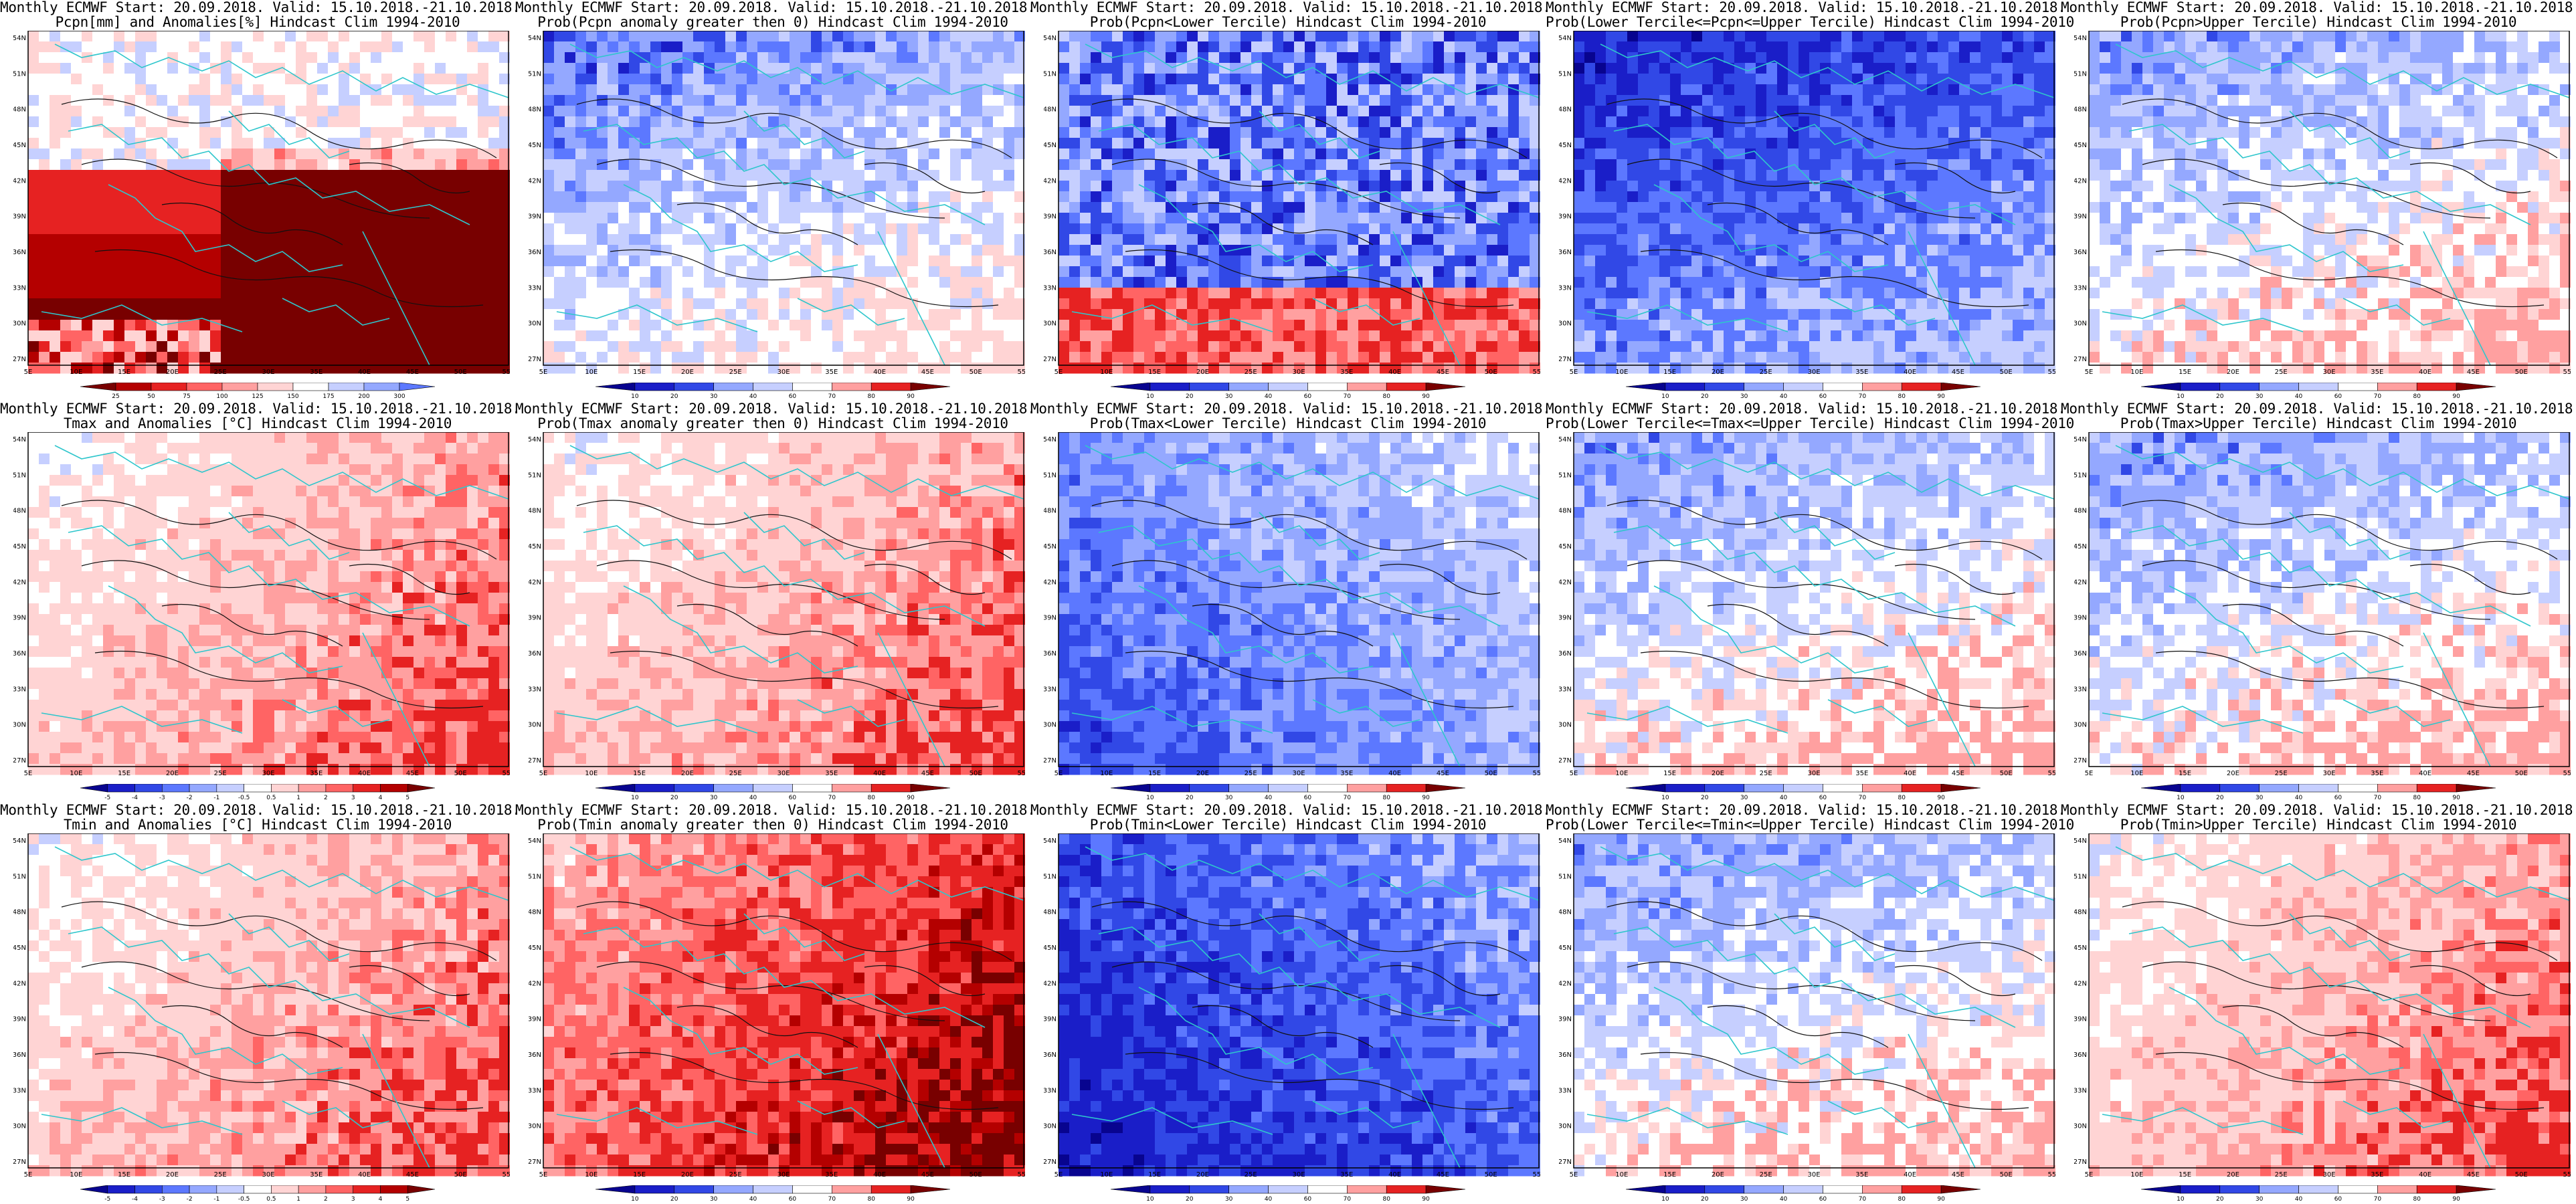 Image resolution: width=2576 pixels, height=1204 pixels. I want to click on lat-tick-label: 48N, so click(2080, 511).